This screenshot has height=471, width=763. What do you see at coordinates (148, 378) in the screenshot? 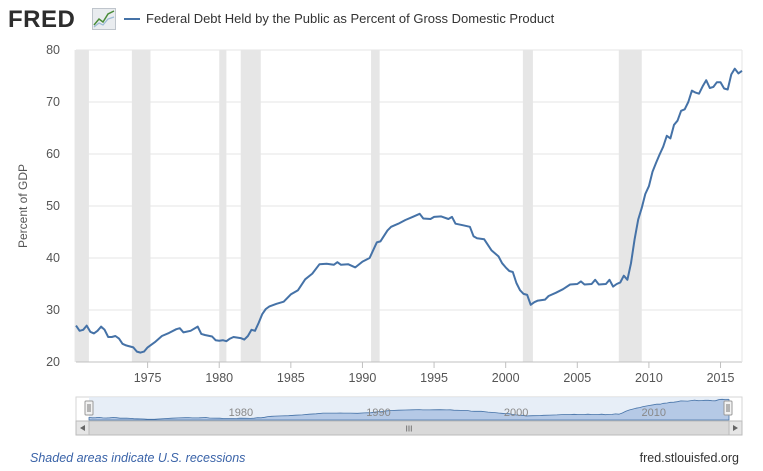
I see `x-tick-label-1975: 1975` at bounding box center [148, 378].